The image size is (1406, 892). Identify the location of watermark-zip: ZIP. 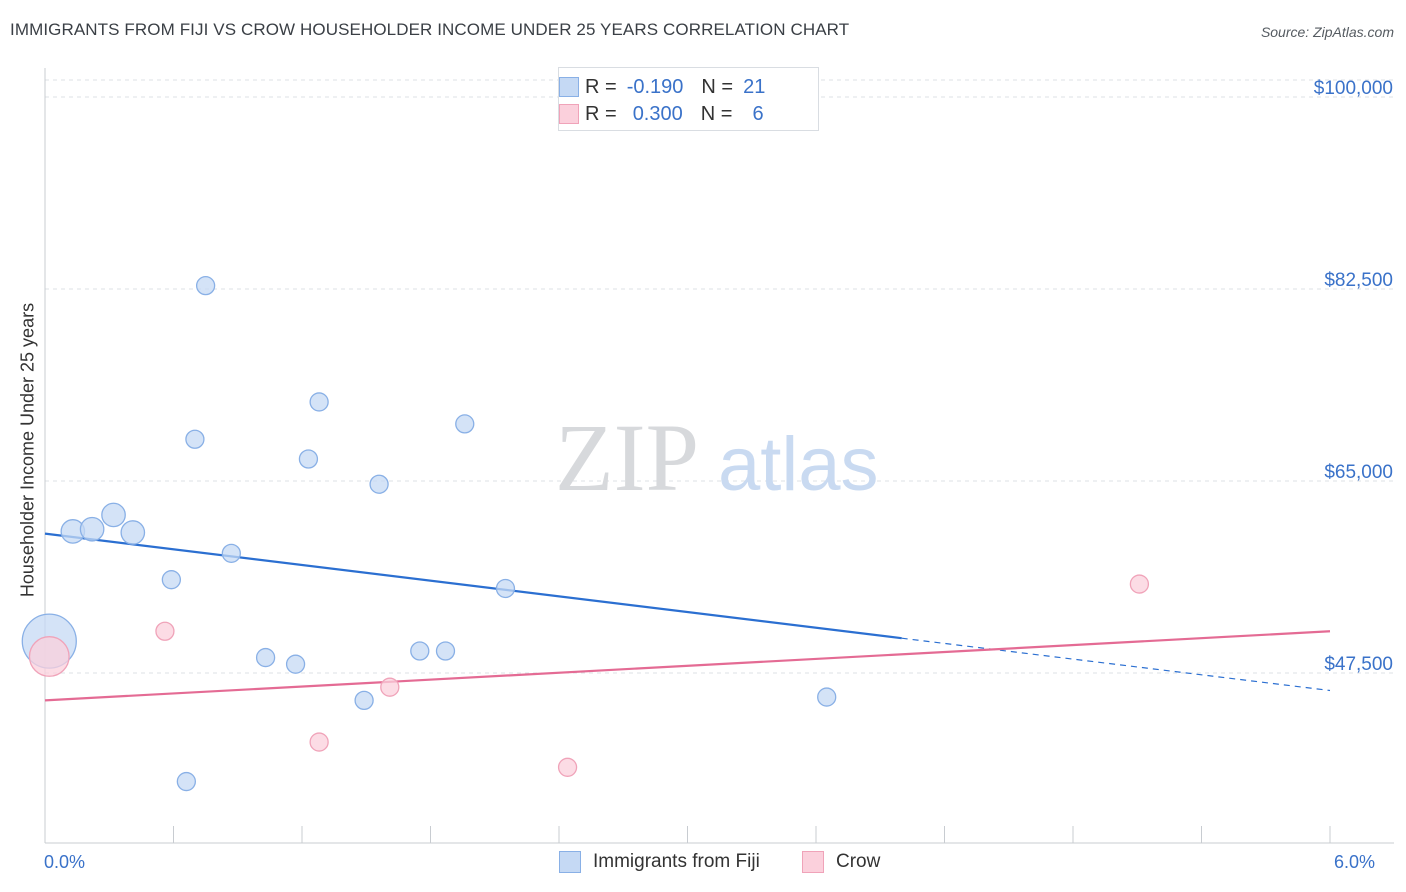
(627, 457).